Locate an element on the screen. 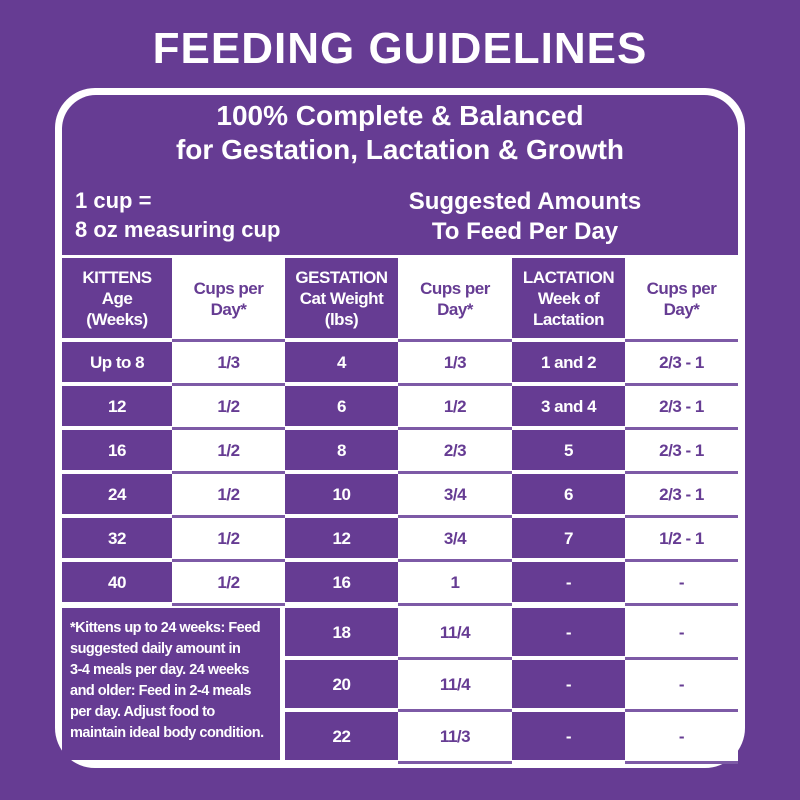  header-text: Lactation is located at coordinates (568, 319).